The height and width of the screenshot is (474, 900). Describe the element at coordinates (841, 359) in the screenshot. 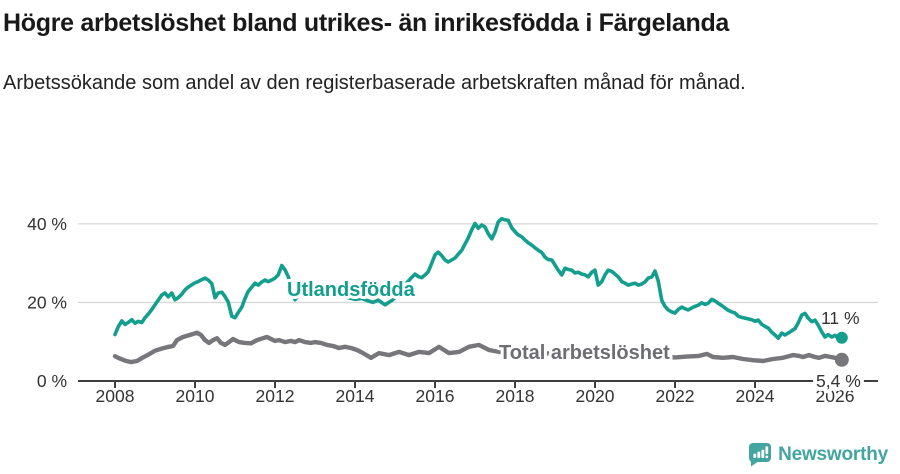

I see `series-end-dot-total` at that location.